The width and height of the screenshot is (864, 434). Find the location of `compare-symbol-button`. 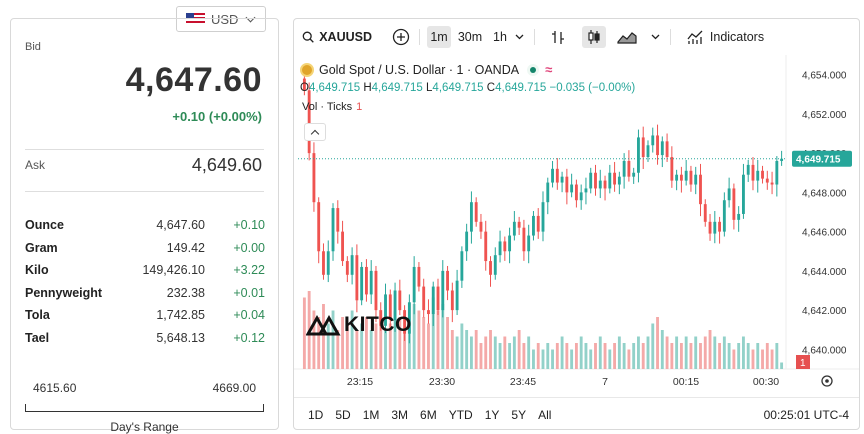

compare-symbol-button is located at coordinates (401, 37).